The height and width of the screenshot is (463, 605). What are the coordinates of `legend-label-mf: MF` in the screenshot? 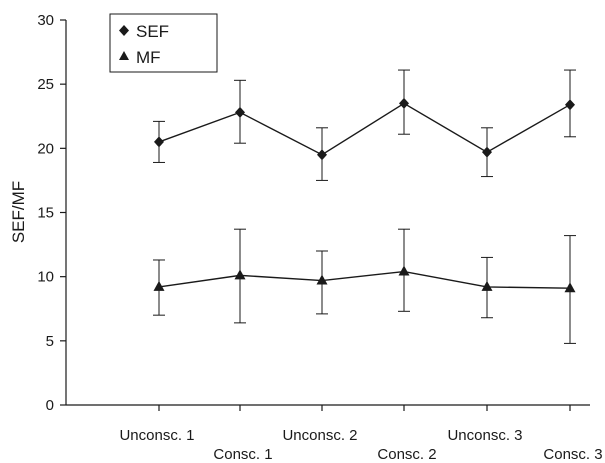 It's located at (148, 57).